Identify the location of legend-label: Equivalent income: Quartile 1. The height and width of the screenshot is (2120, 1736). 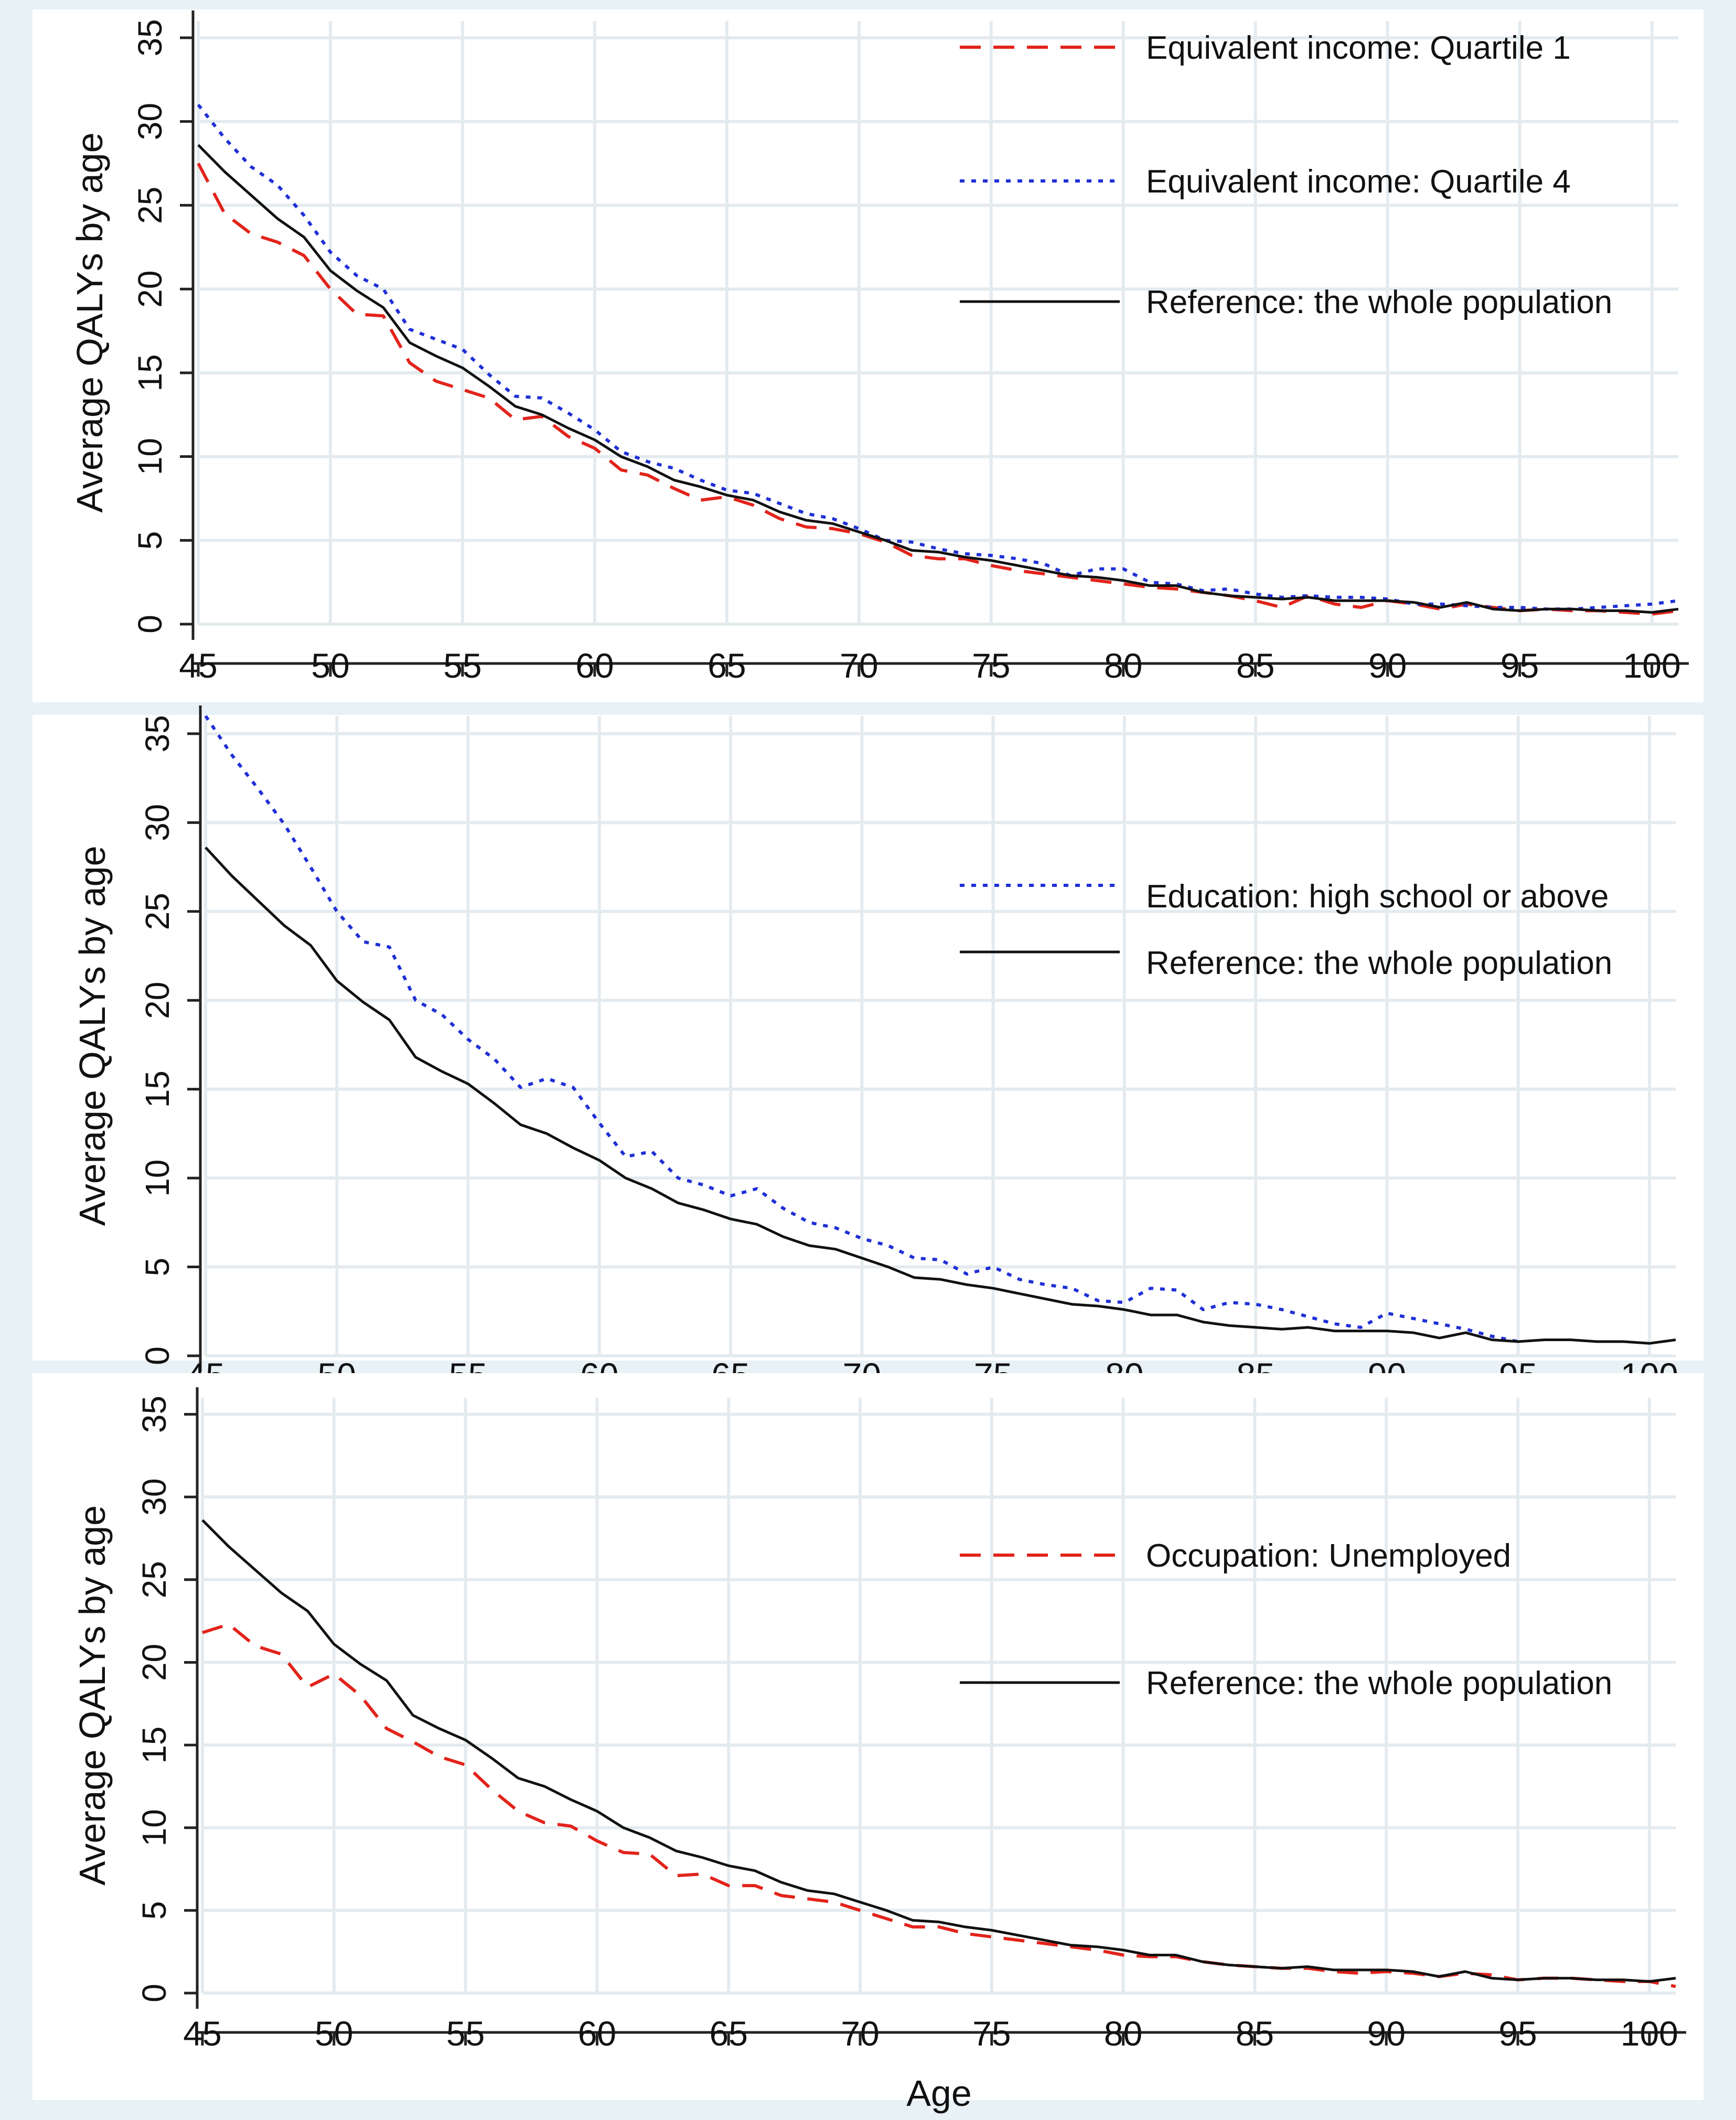
(1359, 48).